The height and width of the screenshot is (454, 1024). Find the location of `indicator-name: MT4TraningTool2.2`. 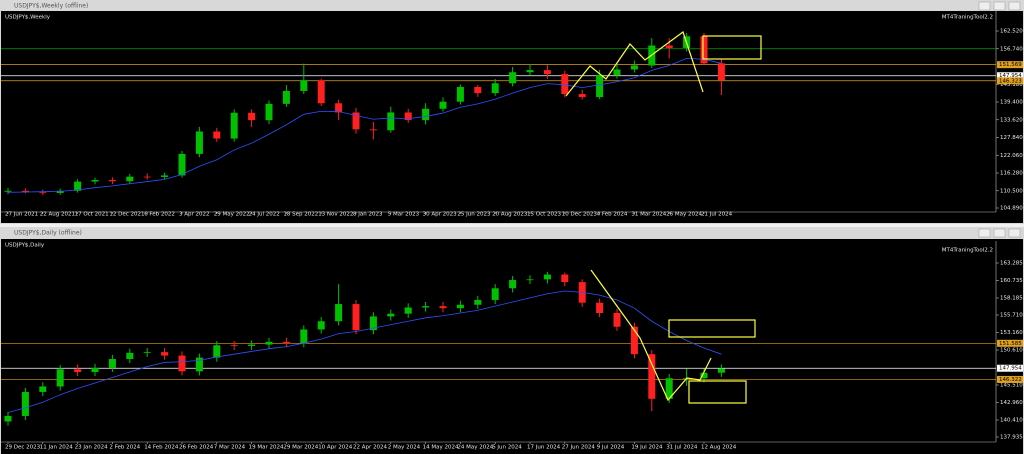

indicator-name: MT4TraningTool2.2 is located at coordinates (967, 18).